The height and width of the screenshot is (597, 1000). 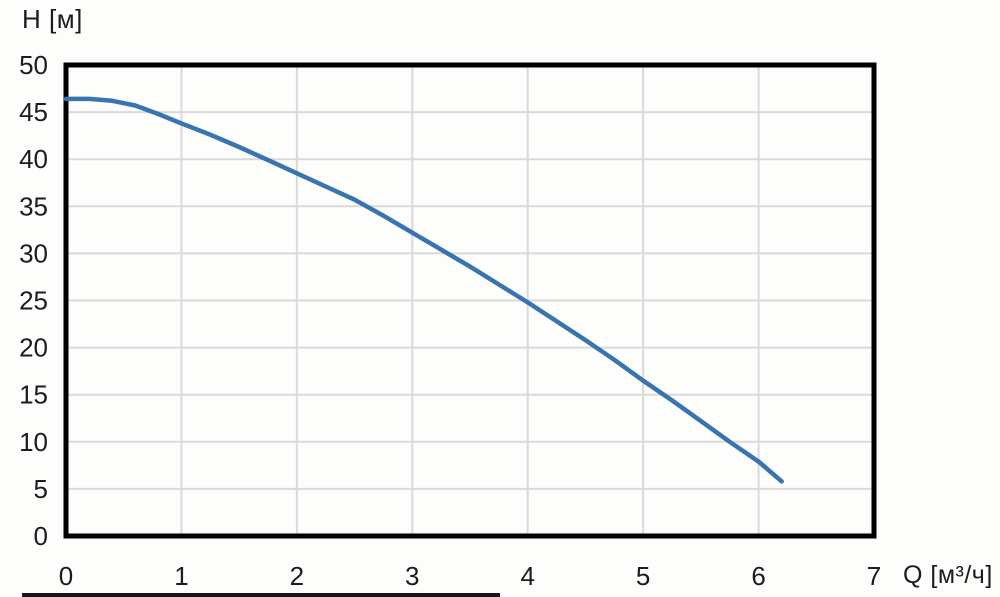 What do you see at coordinates (41, 489) in the screenshot?
I see `y-tick-label: 5` at bounding box center [41, 489].